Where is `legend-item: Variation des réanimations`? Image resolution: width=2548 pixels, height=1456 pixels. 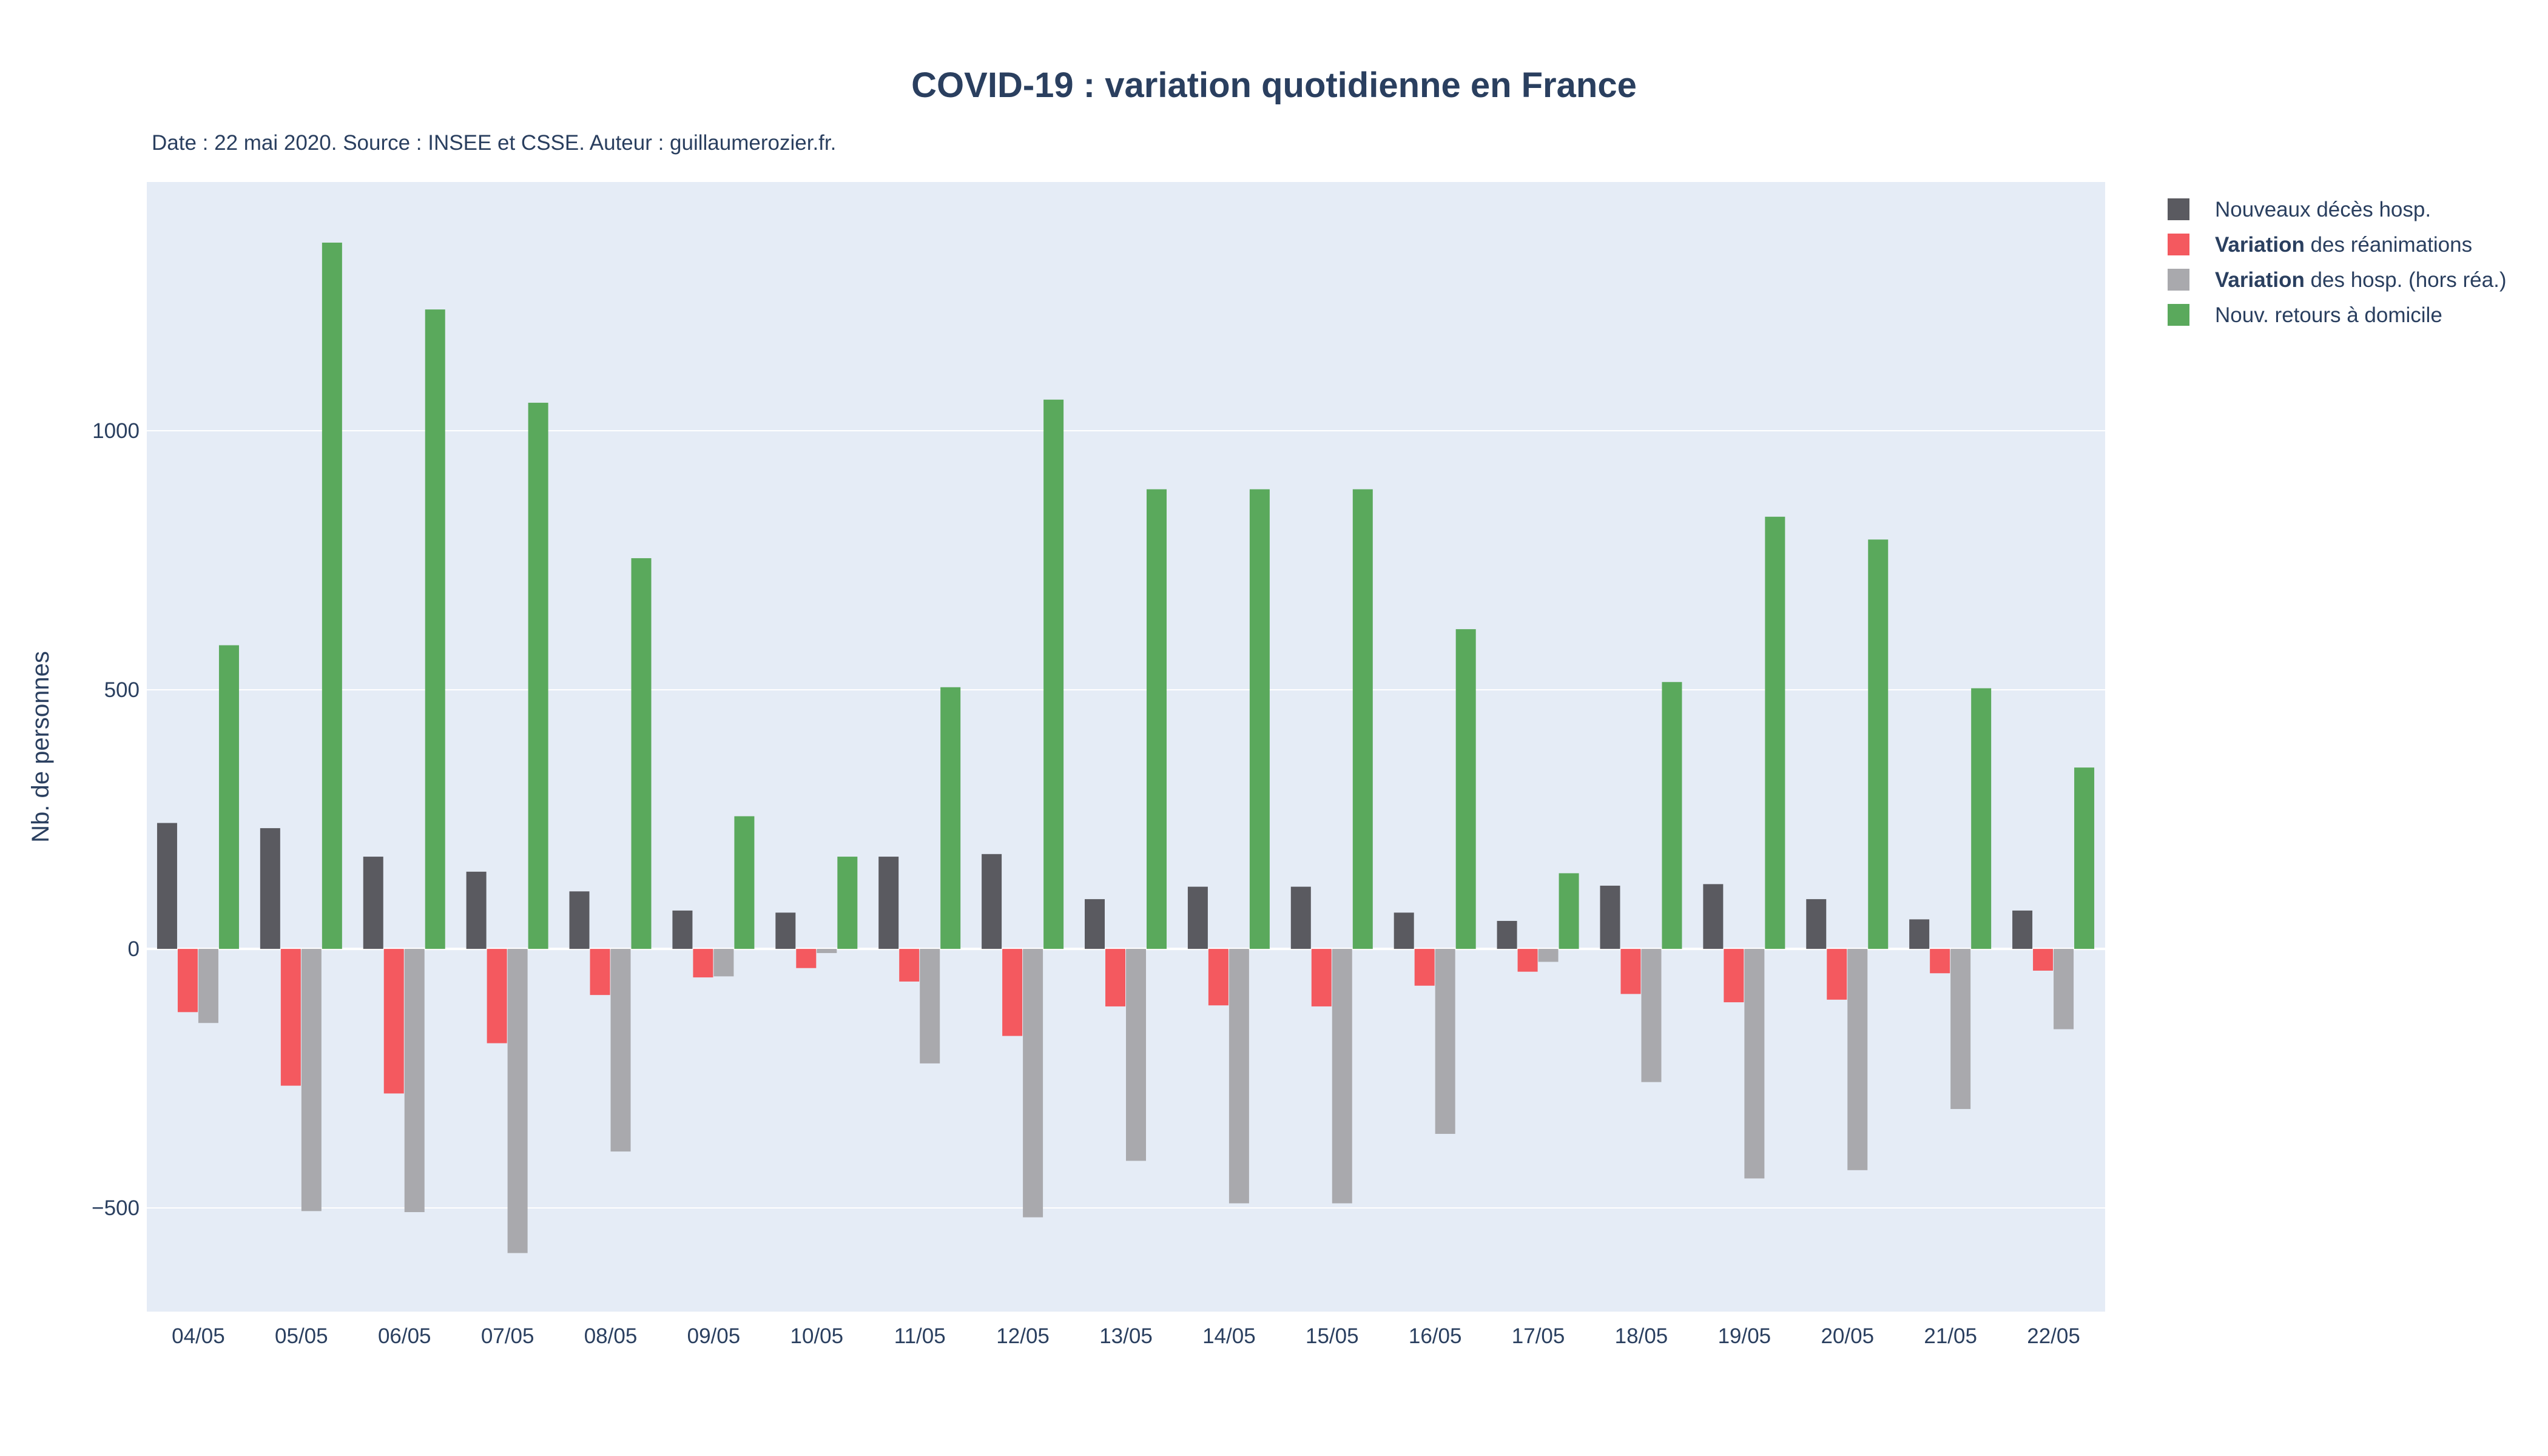
legend-item: Variation des réanimations is located at coordinates (2320, 245).